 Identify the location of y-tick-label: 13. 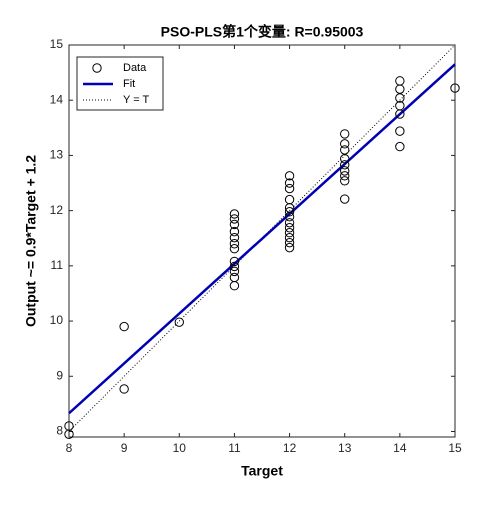
(57, 155).